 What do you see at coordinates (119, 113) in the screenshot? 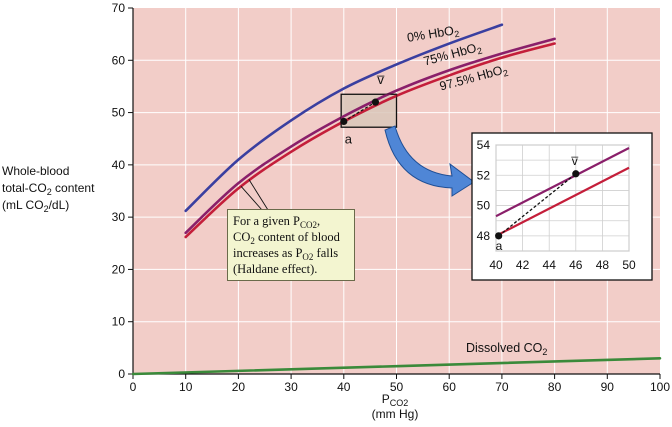
I see `y-tick-label: 50` at bounding box center [119, 113].